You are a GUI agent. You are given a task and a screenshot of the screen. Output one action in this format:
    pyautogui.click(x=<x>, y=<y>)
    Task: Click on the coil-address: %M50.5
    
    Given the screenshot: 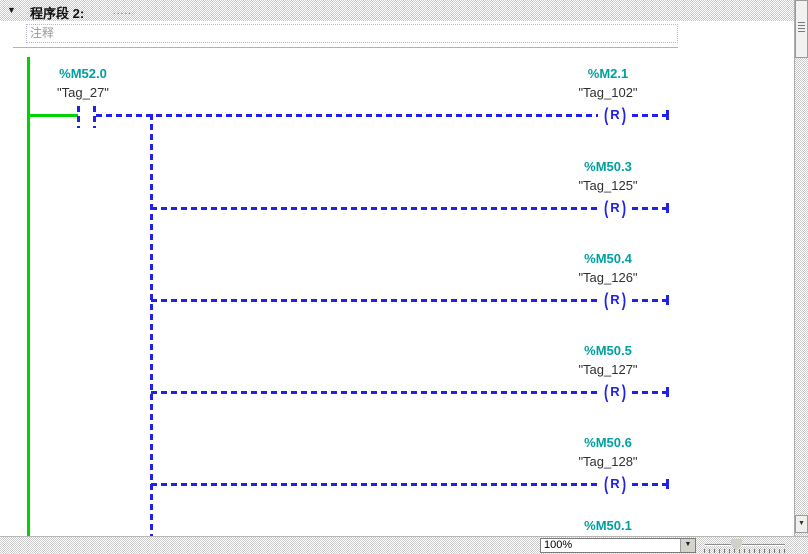 What is the action you would take?
    pyautogui.click(x=608, y=350)
    